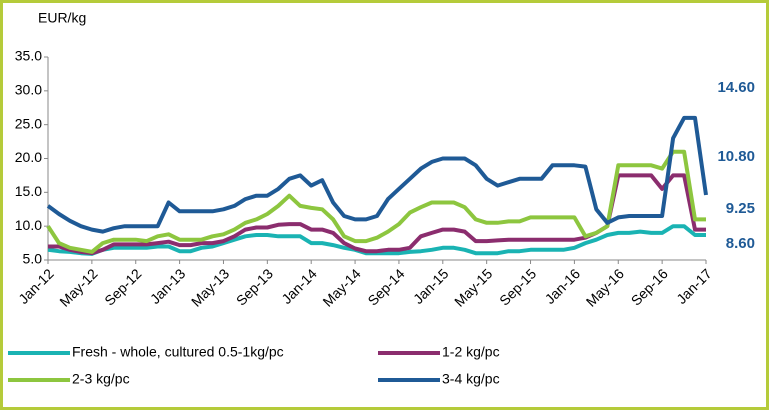 This screenshot has width=769, height=410. What do you see at coordinates (178, 352) in the screenshot?
I see `legend-label: Fresh - whole, cultured 0.5-1kg/pc` at bounding box center [178, 352].